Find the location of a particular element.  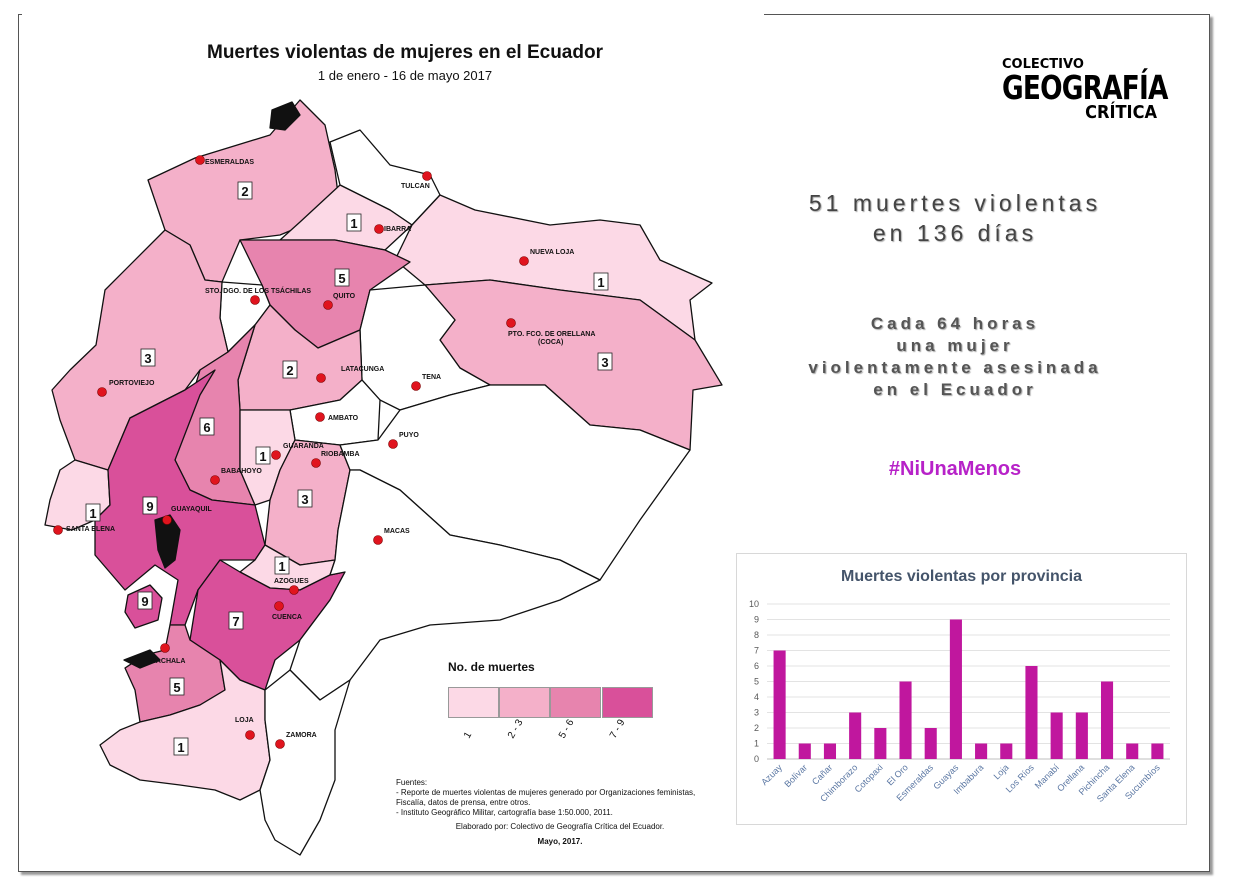

chart-ytick-label: 9 is located at coordinates (756, 620).